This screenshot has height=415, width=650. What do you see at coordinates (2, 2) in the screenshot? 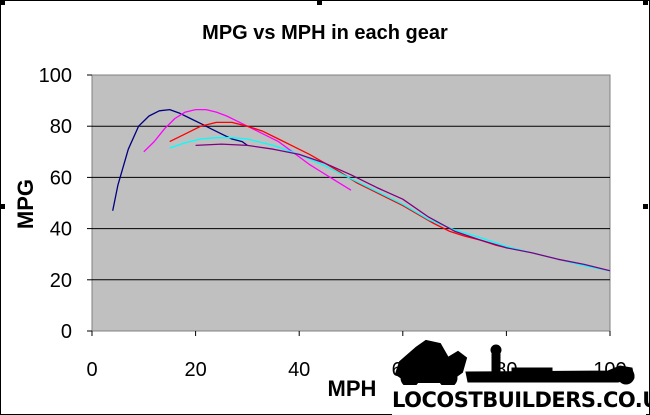
I see `selection-handle-top-left` at bounding box center [2, 2].